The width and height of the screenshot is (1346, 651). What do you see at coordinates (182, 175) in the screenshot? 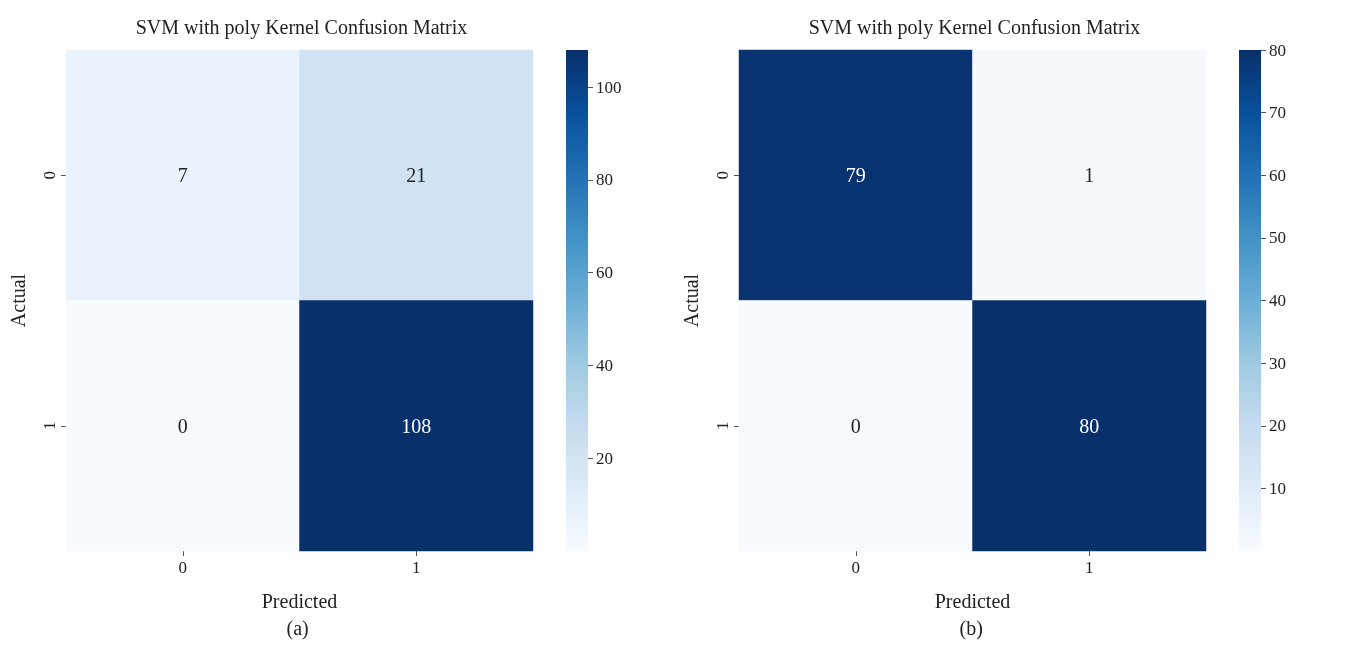
I see `data-label: 7` at bounding box center [182, 175].